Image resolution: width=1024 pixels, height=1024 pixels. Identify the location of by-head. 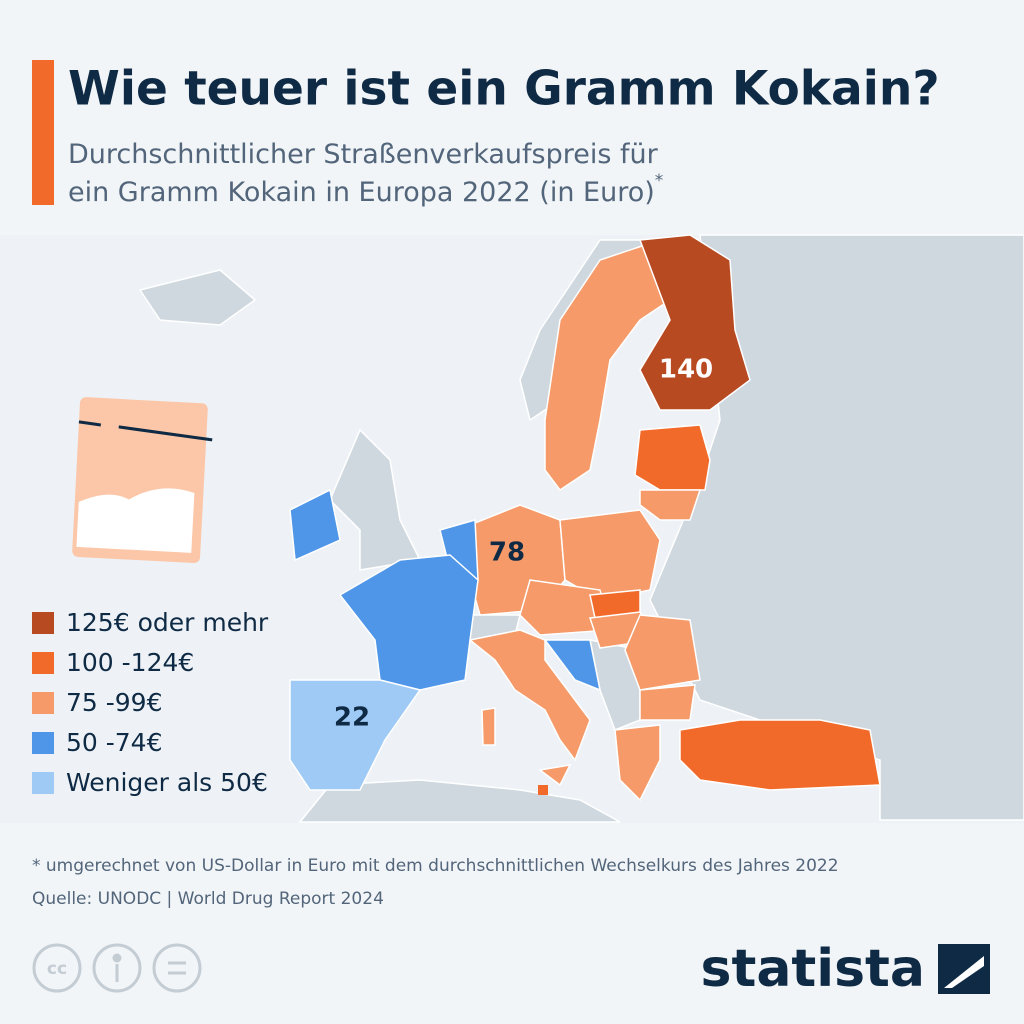
(117, 958).